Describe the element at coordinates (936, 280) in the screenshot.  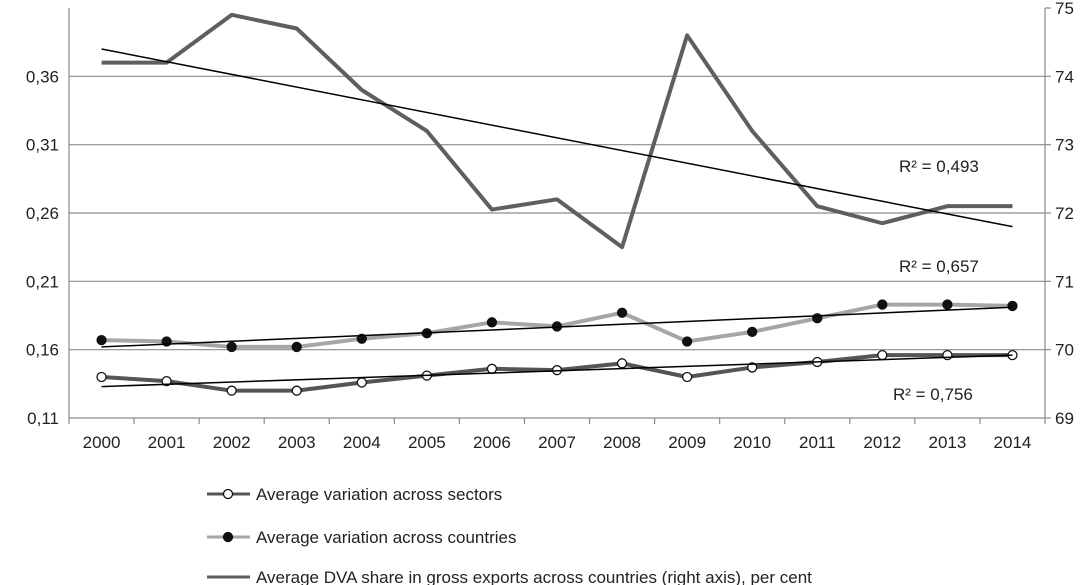
I see `r2-labels: R² = 0,756 R² = 0,657 R² = 0,493` at that location.